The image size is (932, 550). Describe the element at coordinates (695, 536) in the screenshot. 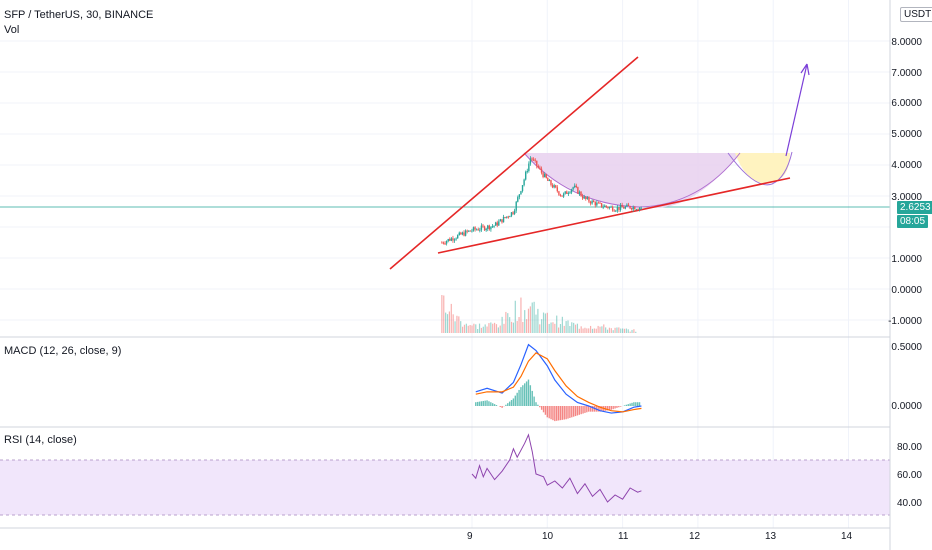

I see `time-tick: 12` at that location.